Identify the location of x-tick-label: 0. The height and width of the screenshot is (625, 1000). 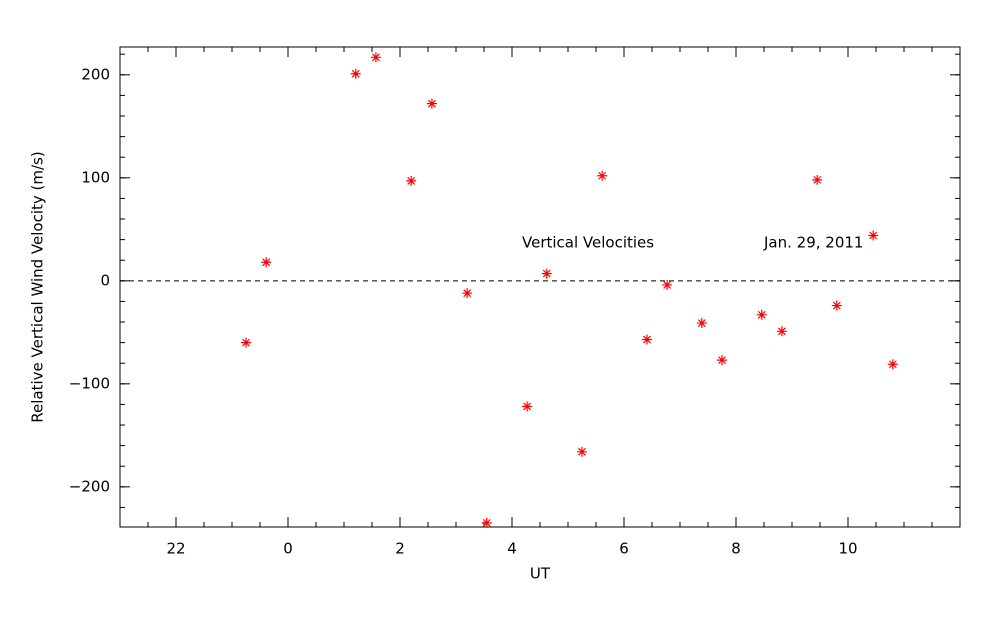
(288, 549).